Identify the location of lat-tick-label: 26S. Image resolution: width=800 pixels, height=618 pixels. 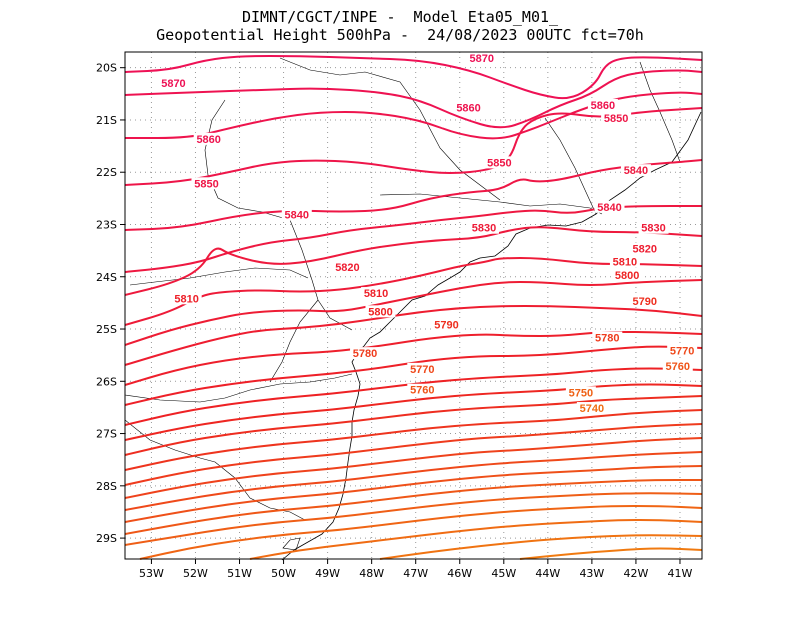
(106, 381).